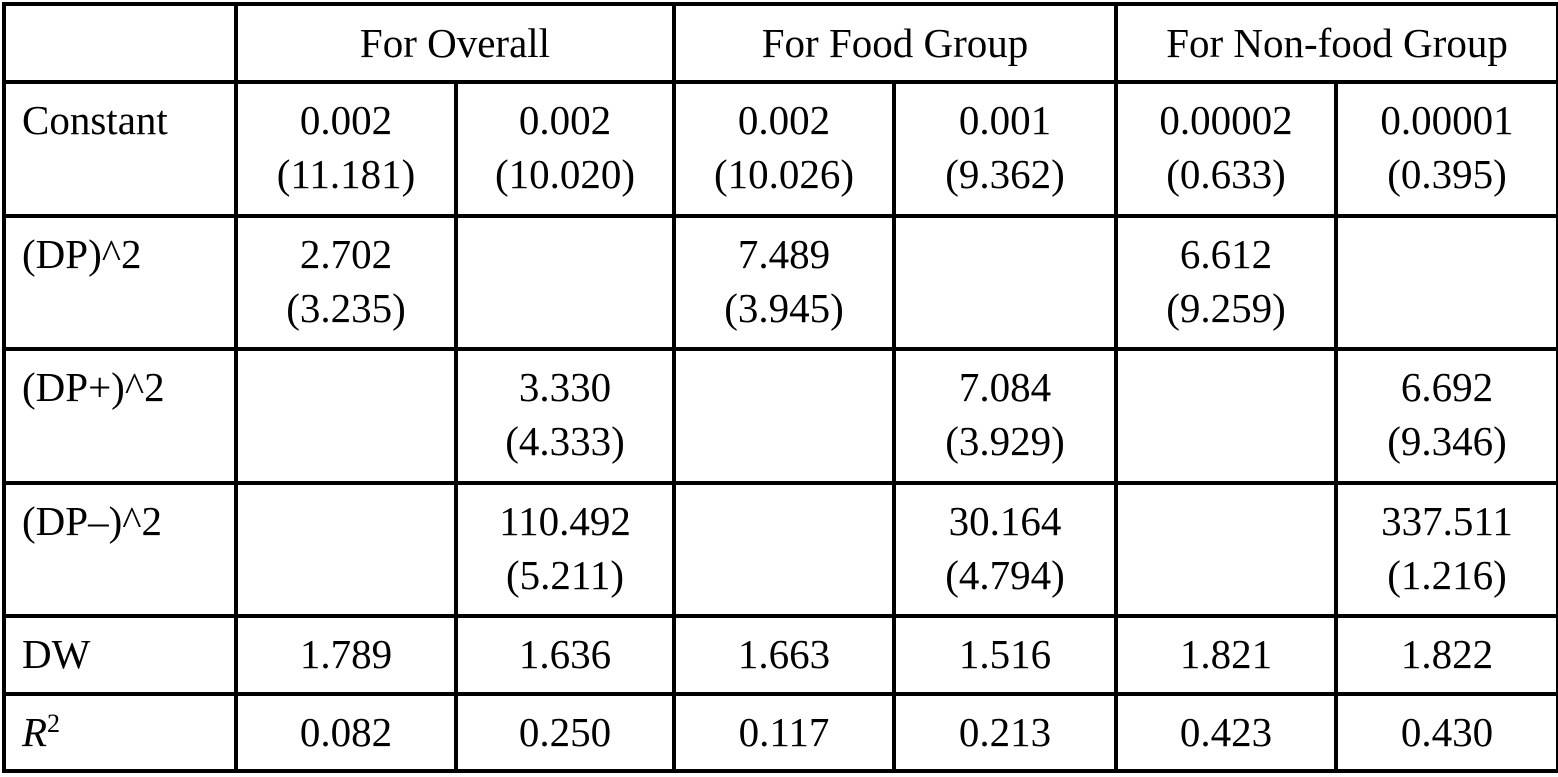 The height and width of the screenshot is (777, 1558). I want to click on row-label-dp-squared: (DP)^2, so click(120, 282).